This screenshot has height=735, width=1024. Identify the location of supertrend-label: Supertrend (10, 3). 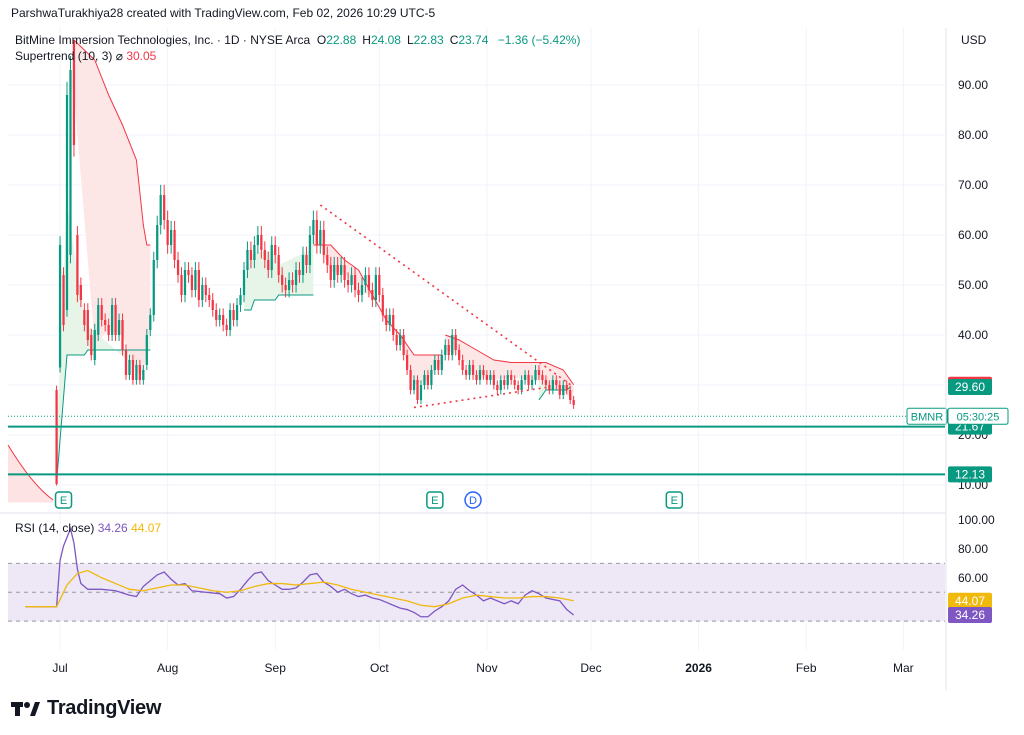
(64, 56).